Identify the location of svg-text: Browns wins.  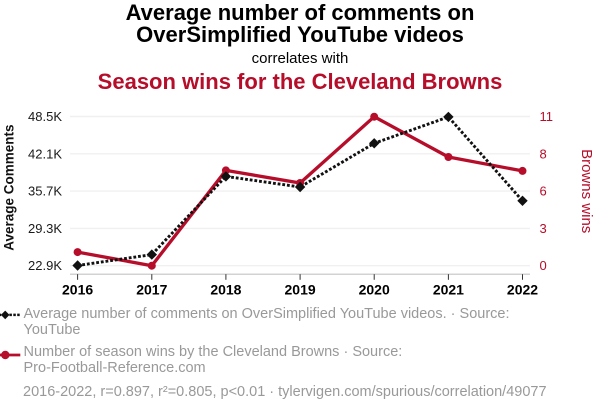
(586, 191).